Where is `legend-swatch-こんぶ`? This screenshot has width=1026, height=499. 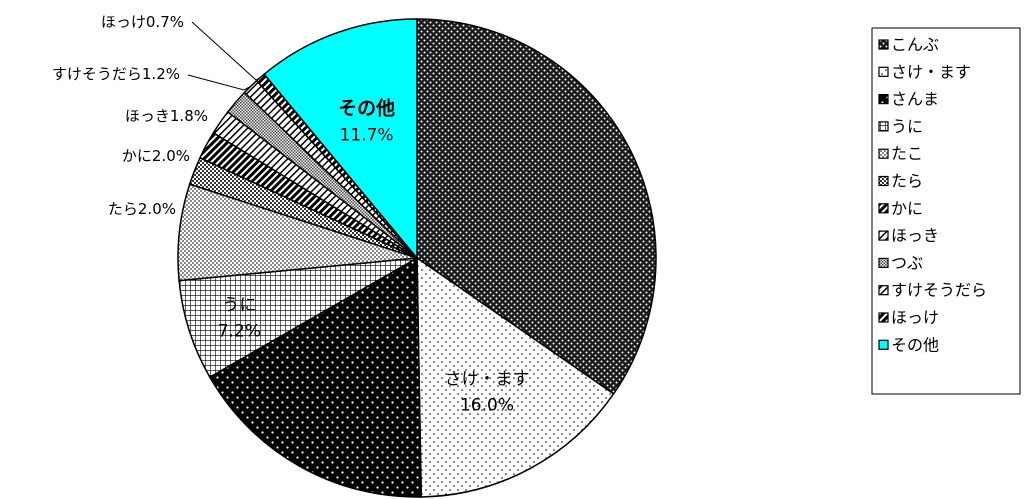
legend-swatch-こんぶ is located at coordinates (883, 44).